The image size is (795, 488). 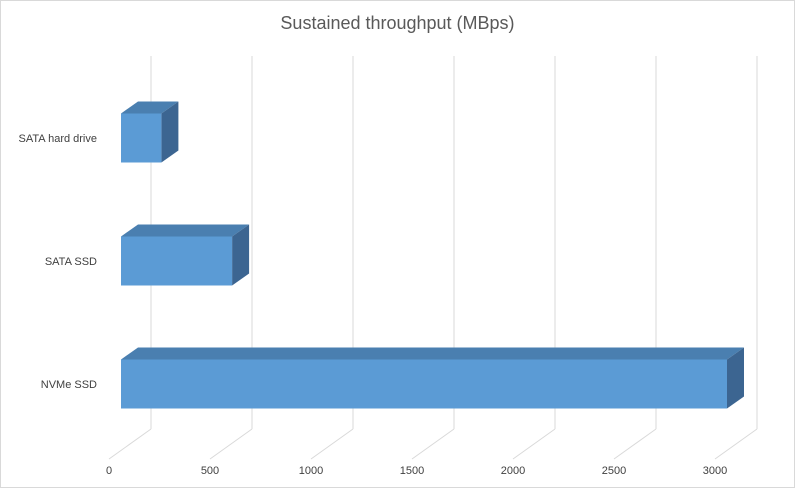 What do you see at coordinates (715, 471) in the screenshot?
I see `x-tick-label: 3000` at bounding box center [715, 471].